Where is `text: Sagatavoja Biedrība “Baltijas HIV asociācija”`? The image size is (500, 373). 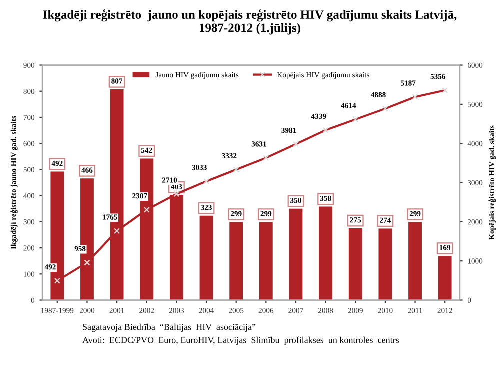
text: Sagatavoja Biedrība “Baltijas HIV asociācija” is located at coordinates (169, 328).